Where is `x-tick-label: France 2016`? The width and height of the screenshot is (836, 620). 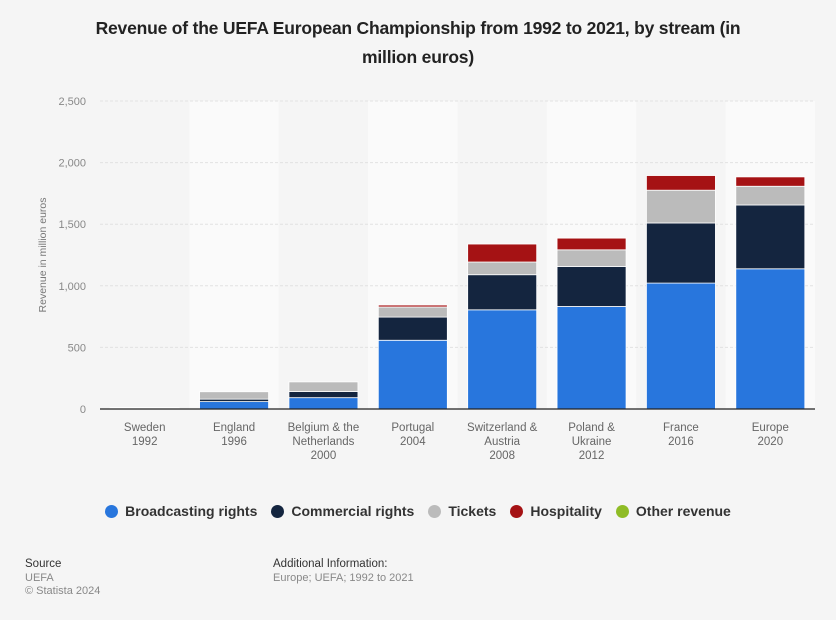 x-tick-label: France 2016 is located at coordinates (681, 435).